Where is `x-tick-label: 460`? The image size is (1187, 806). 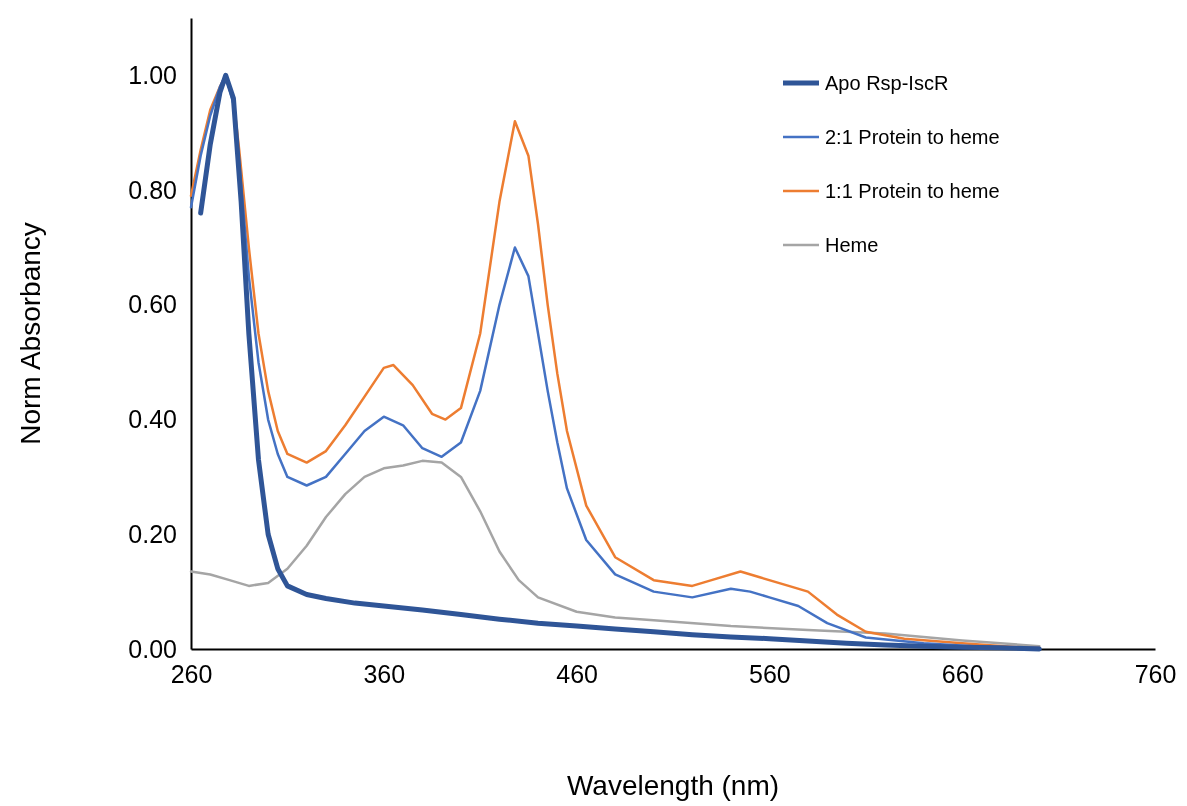
x-tick-label: 460 is located at coordinates (577, 673).